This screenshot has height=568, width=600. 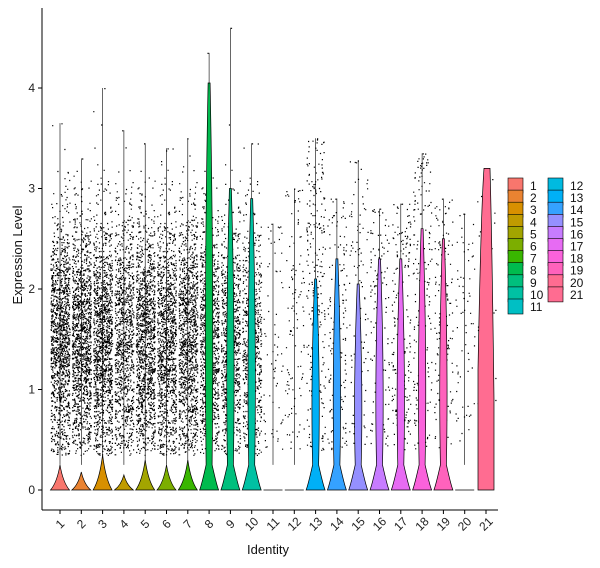 What do you see at coordinates (31, 289) in the screenshot?
I see `y-tick-label-2: 2` at bounding box center [31, 289].